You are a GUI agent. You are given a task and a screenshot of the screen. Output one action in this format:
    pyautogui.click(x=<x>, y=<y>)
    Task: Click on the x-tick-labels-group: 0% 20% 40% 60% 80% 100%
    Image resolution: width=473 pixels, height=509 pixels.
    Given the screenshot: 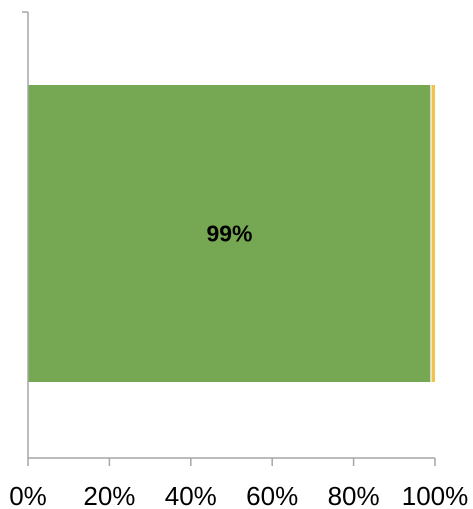 What is the action you would take?
    pyautogui.click(x=238, y=495)
    